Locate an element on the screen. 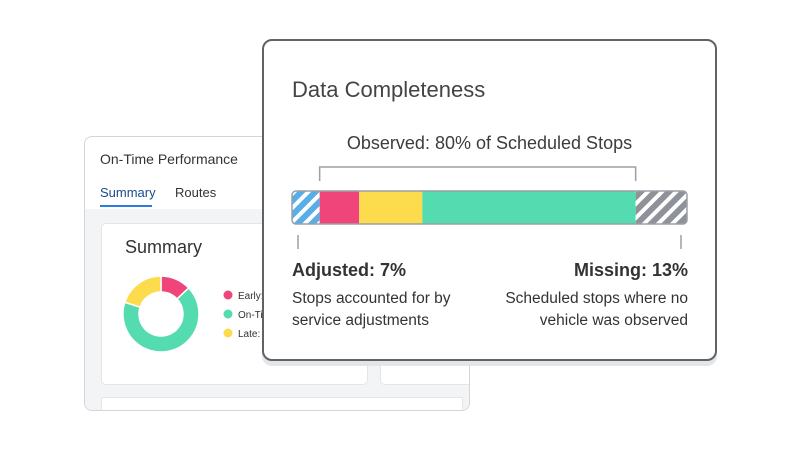 This screenshot has height=450, width=800. missing-label: Missing: 13% is located at coordinates (630, 270).